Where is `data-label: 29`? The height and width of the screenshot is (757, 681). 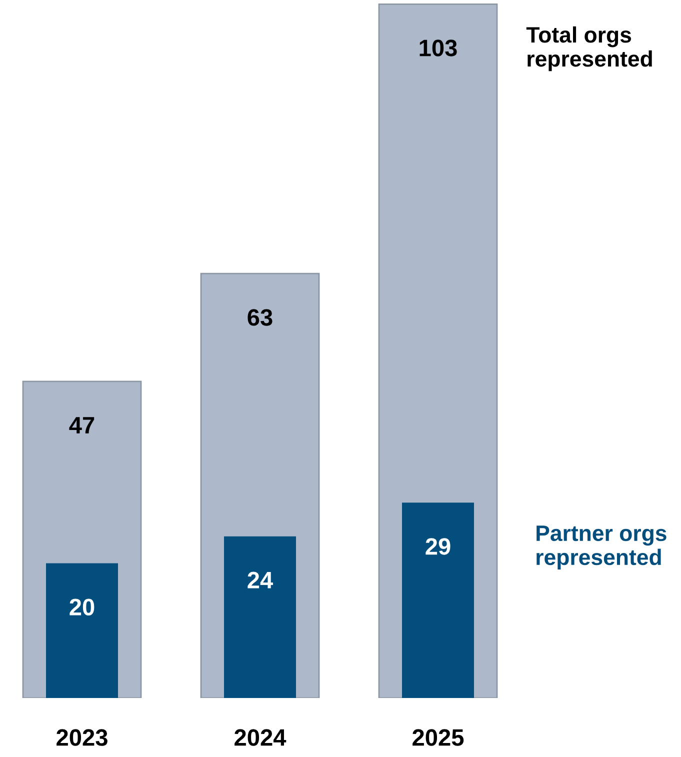
data-label: 29 is located at coordinates (438, 546).